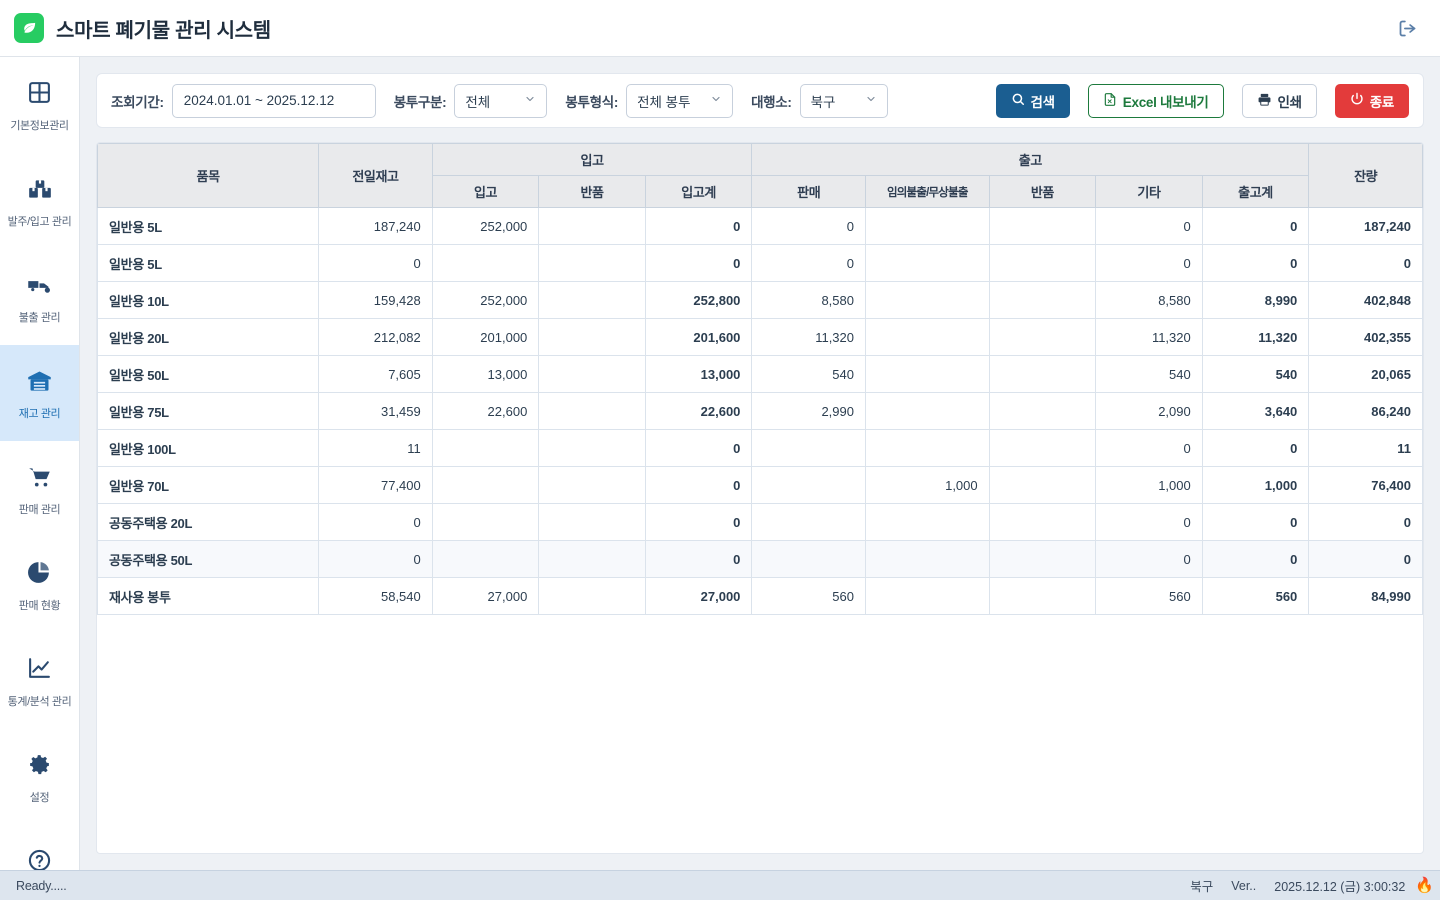 The width and height of the screenshot is (1440, 900). What do you see at coordinates (375, 522) in the screenshot?
I see `cell-prev-stock: 0` at bounding box center [375, 522].